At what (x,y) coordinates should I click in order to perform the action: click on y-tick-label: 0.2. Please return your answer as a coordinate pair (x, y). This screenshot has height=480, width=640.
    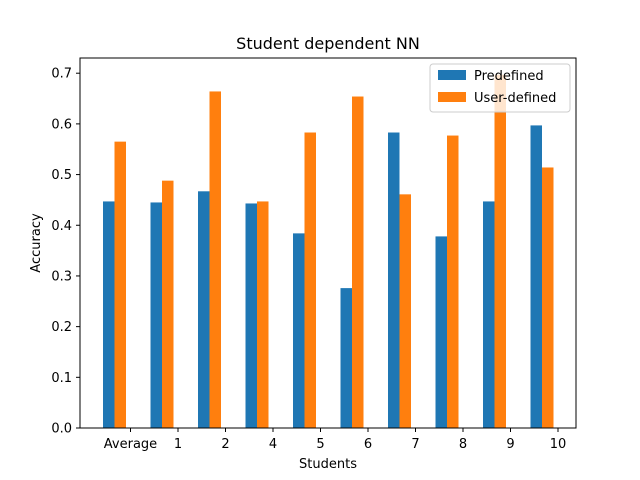
    Looking at the image, I should click on (61, 327).